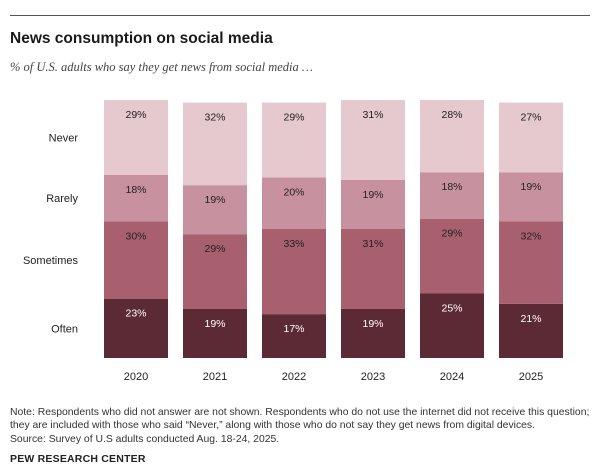  Describe the element at coordinates (452, 377) in the screenshot. I see `x-tick-label: 2024` at that location.